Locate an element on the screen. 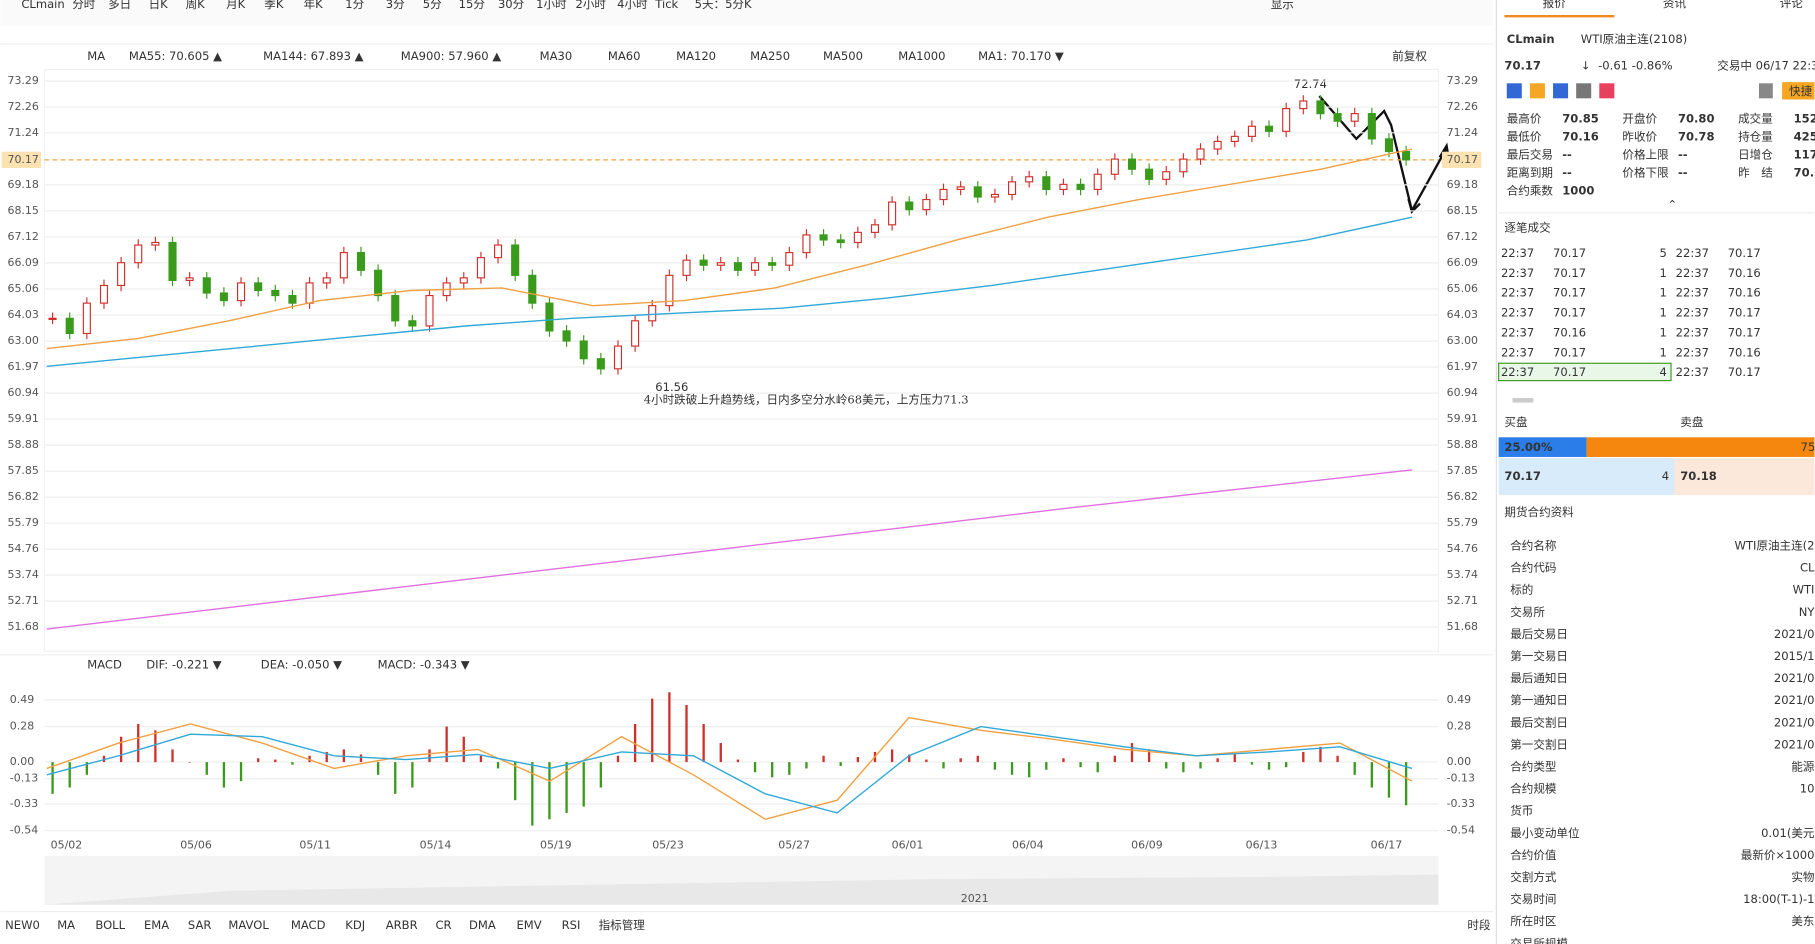  bid-box is located at coordinates (1586, 477).